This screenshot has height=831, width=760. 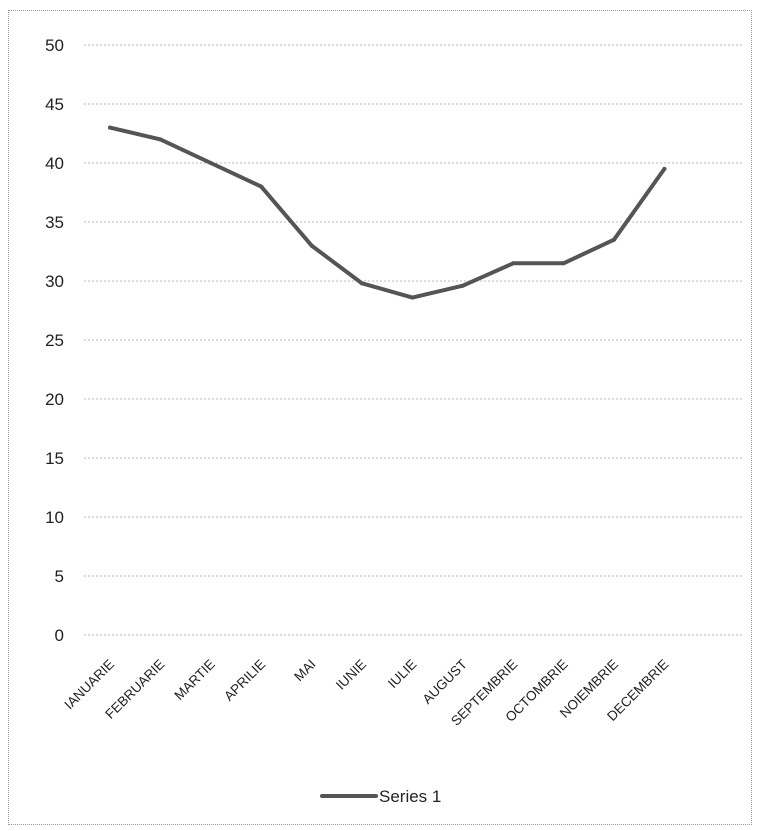 What do you see at coordinates (402, 674) in the screenshot?
I see `x-tick-label: IULIE` at bounding box center [402, 674].